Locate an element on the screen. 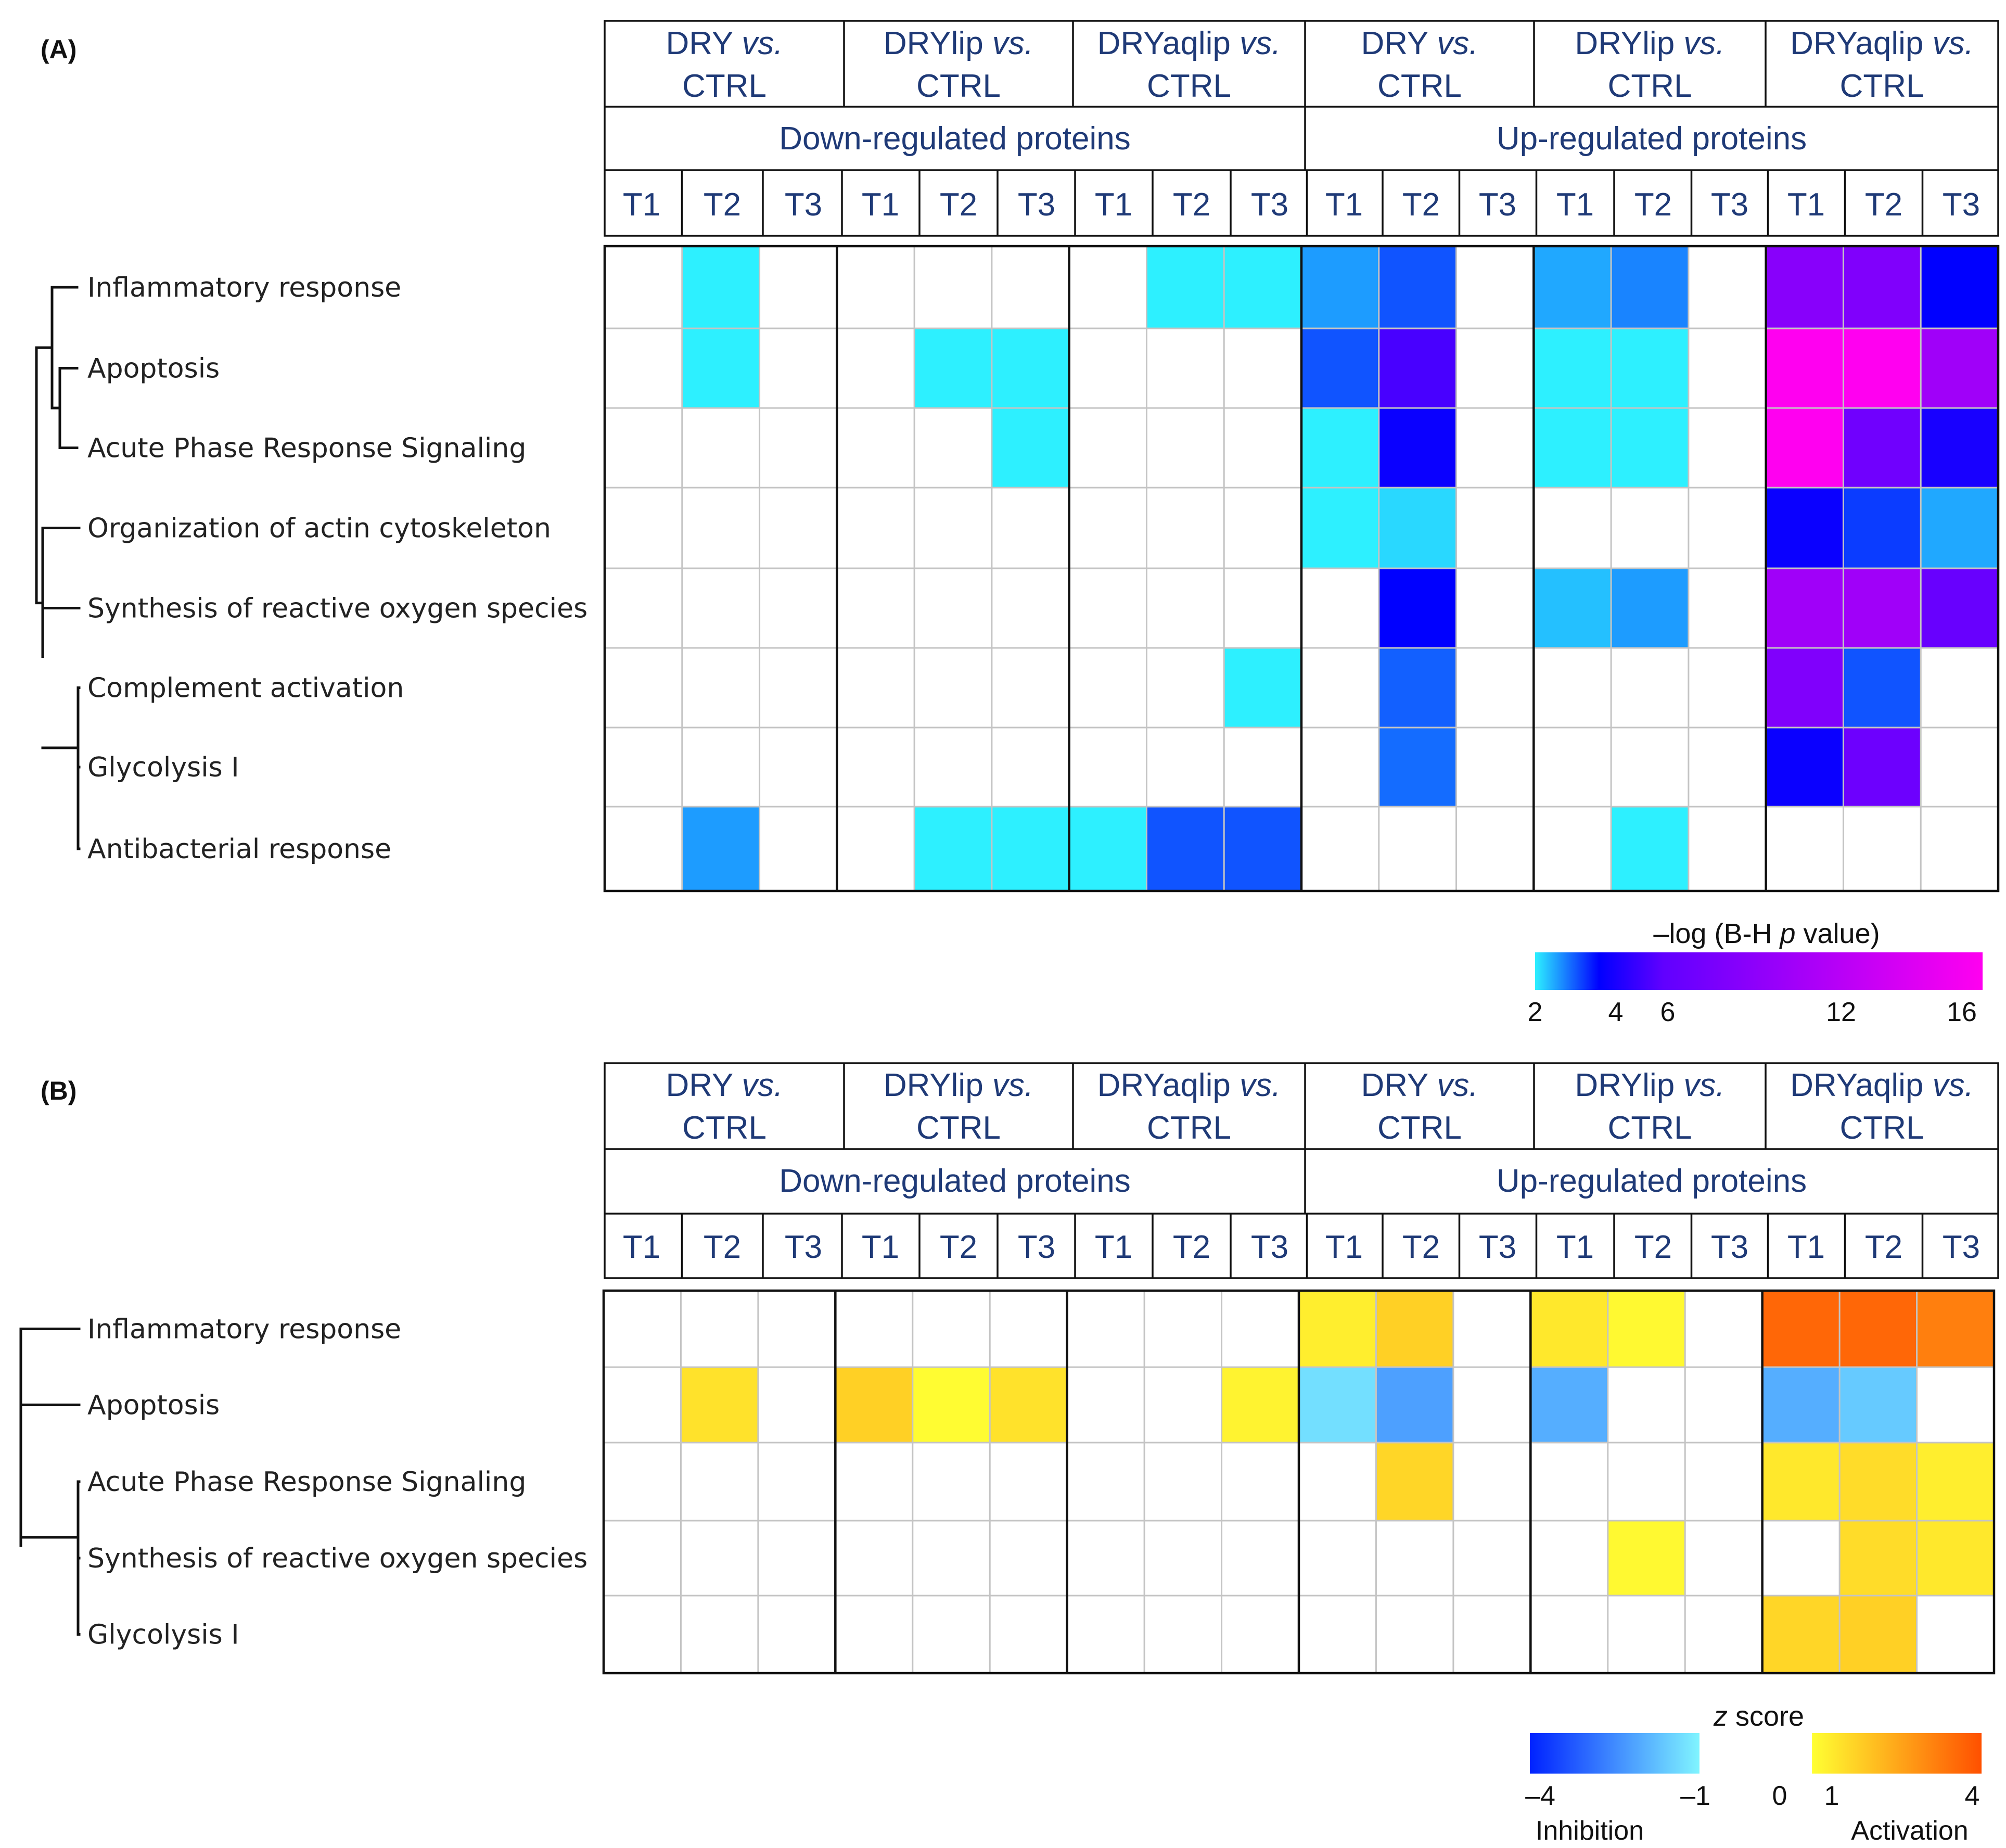  colorbar-tick-label: 1 is located at coordinates (1832, 1796).